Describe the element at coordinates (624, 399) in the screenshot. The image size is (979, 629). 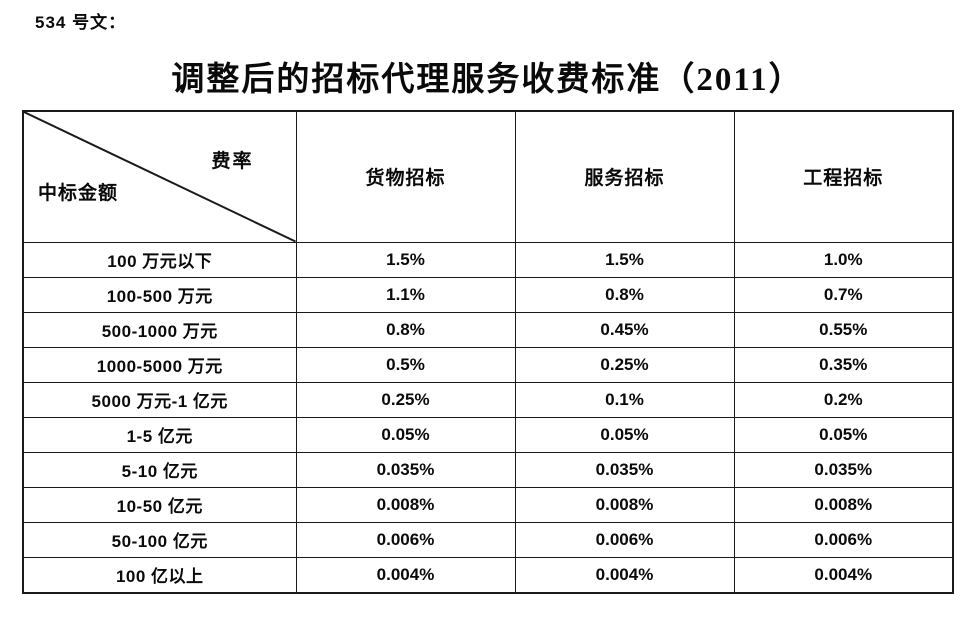
I see `rate-value-cell: 0.1%` at that location.